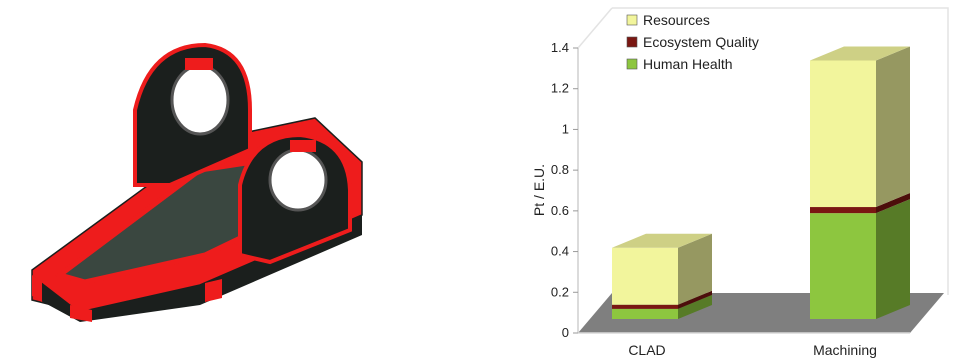 The width and height of the screenshot is (956, 362). What do you see at coordinates (539, 190) in the screenshot?
I see `y-axis-title: Pt / E.U.` at bounding box center [539, 190].